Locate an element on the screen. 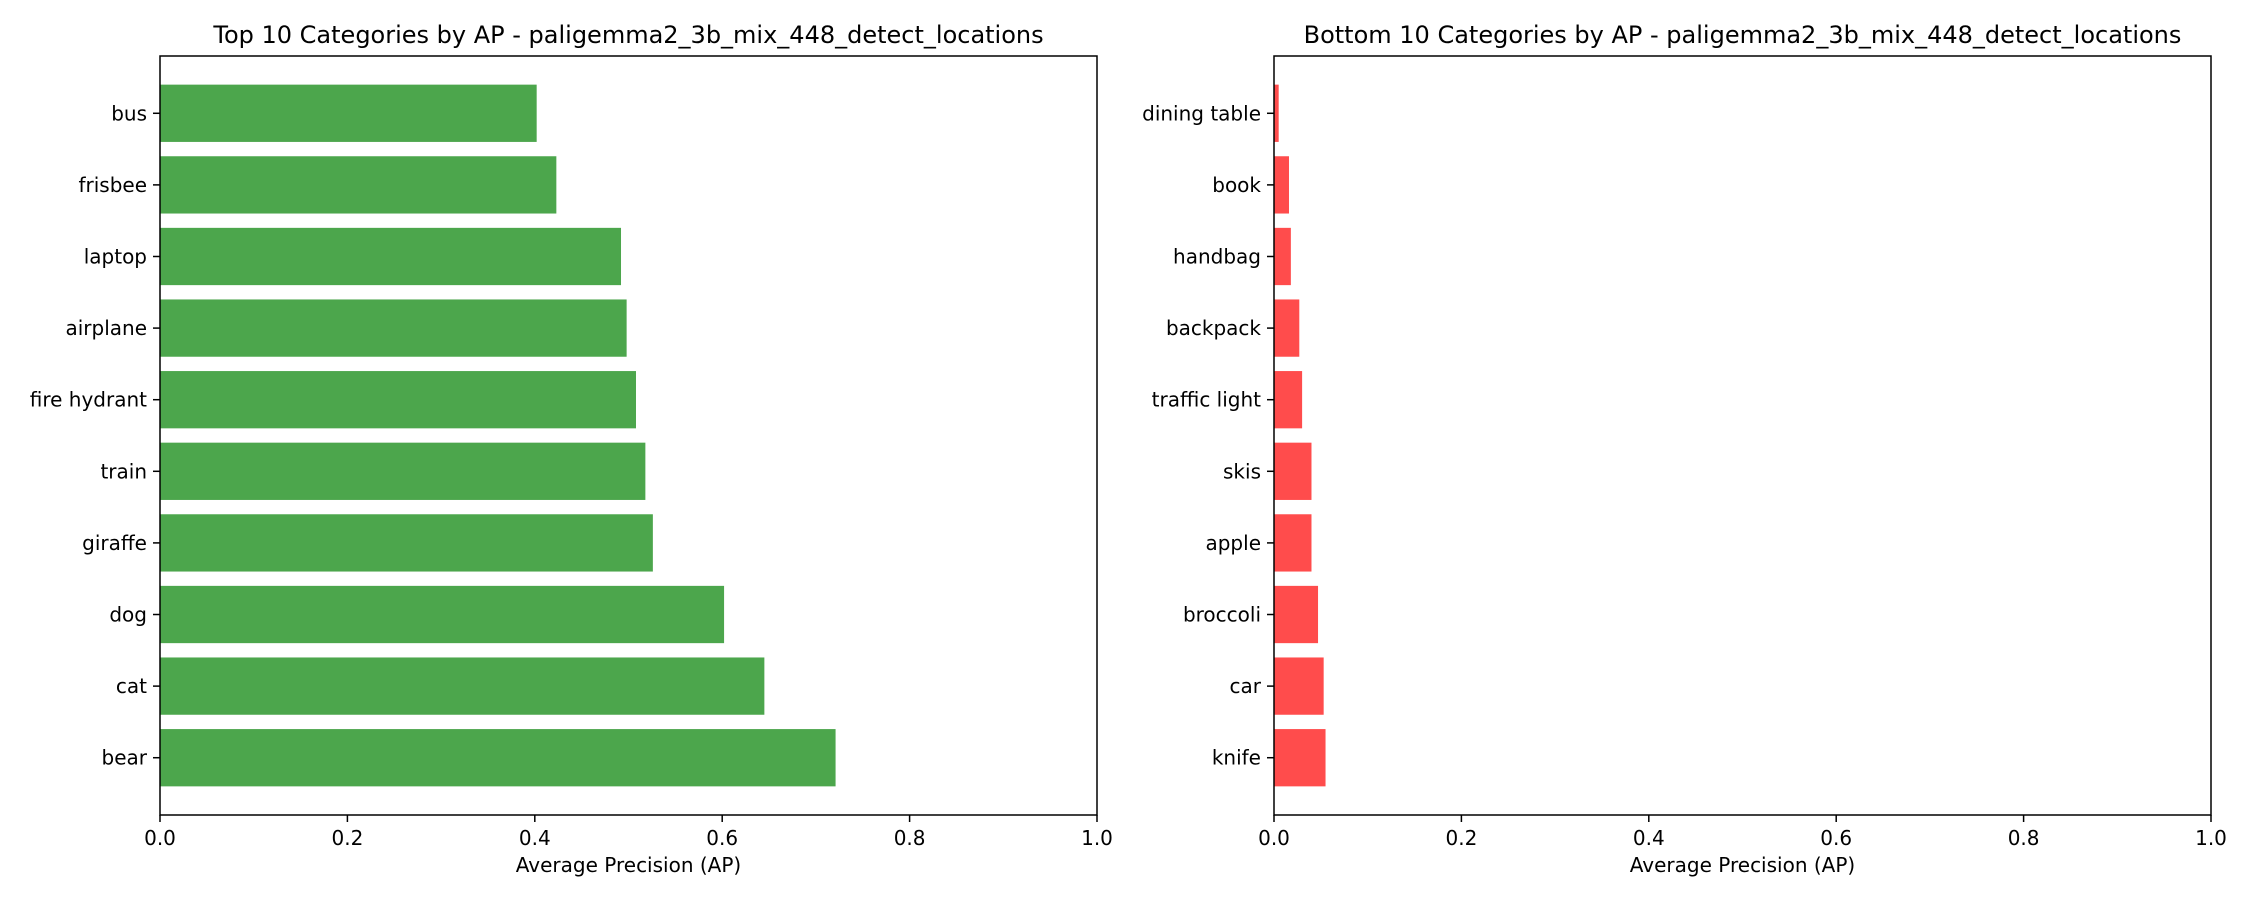  right-chart-bar-knife is located at coordinates (1300, 758).